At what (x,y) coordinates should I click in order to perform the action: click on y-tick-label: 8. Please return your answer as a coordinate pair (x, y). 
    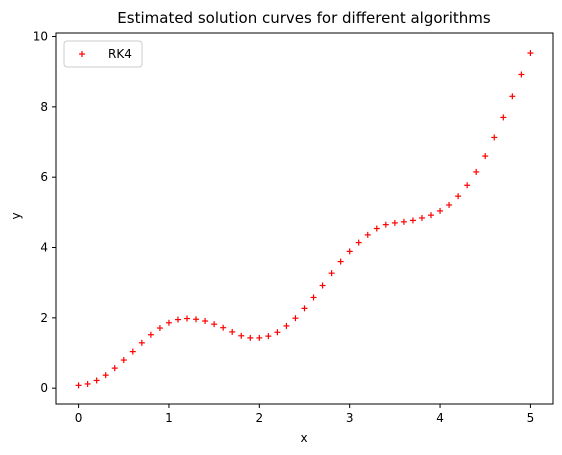
    Looking at the image, I should click on (44, 107).